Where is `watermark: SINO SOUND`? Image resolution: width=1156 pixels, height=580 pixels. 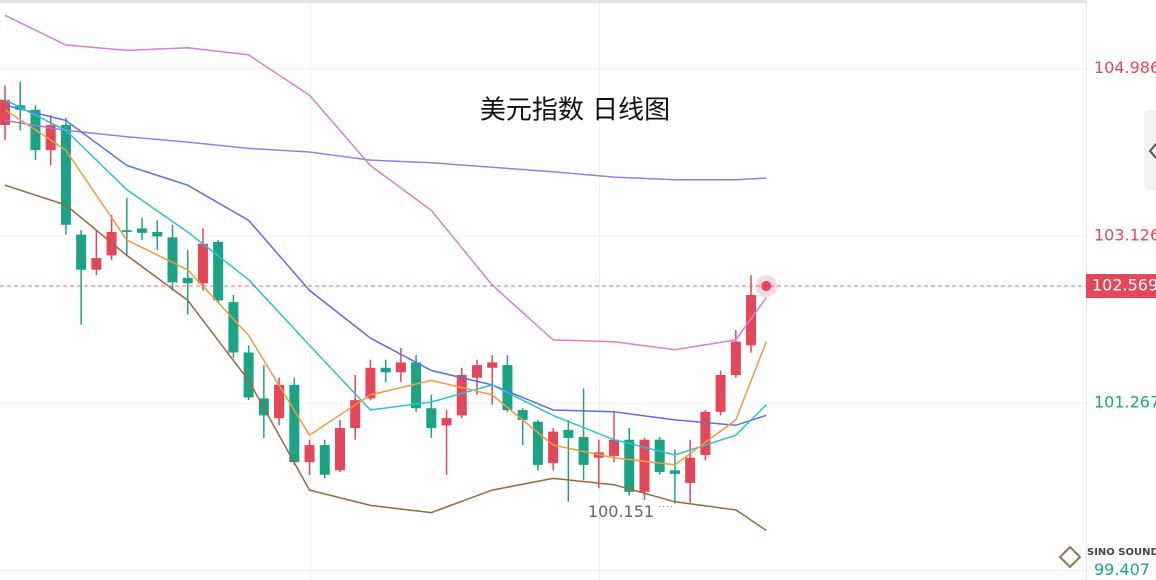 watermark: SINO SOUND is located at coordinates (1107, 557).